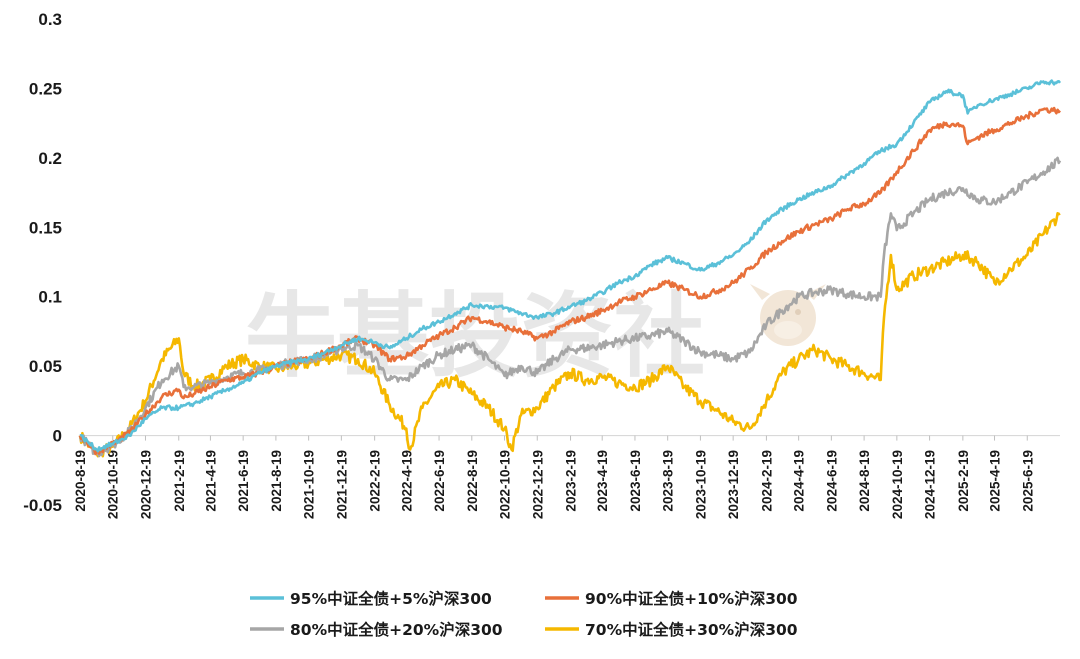  I want to click on x-tick-label: 2020-10-19, so click(113, 484).